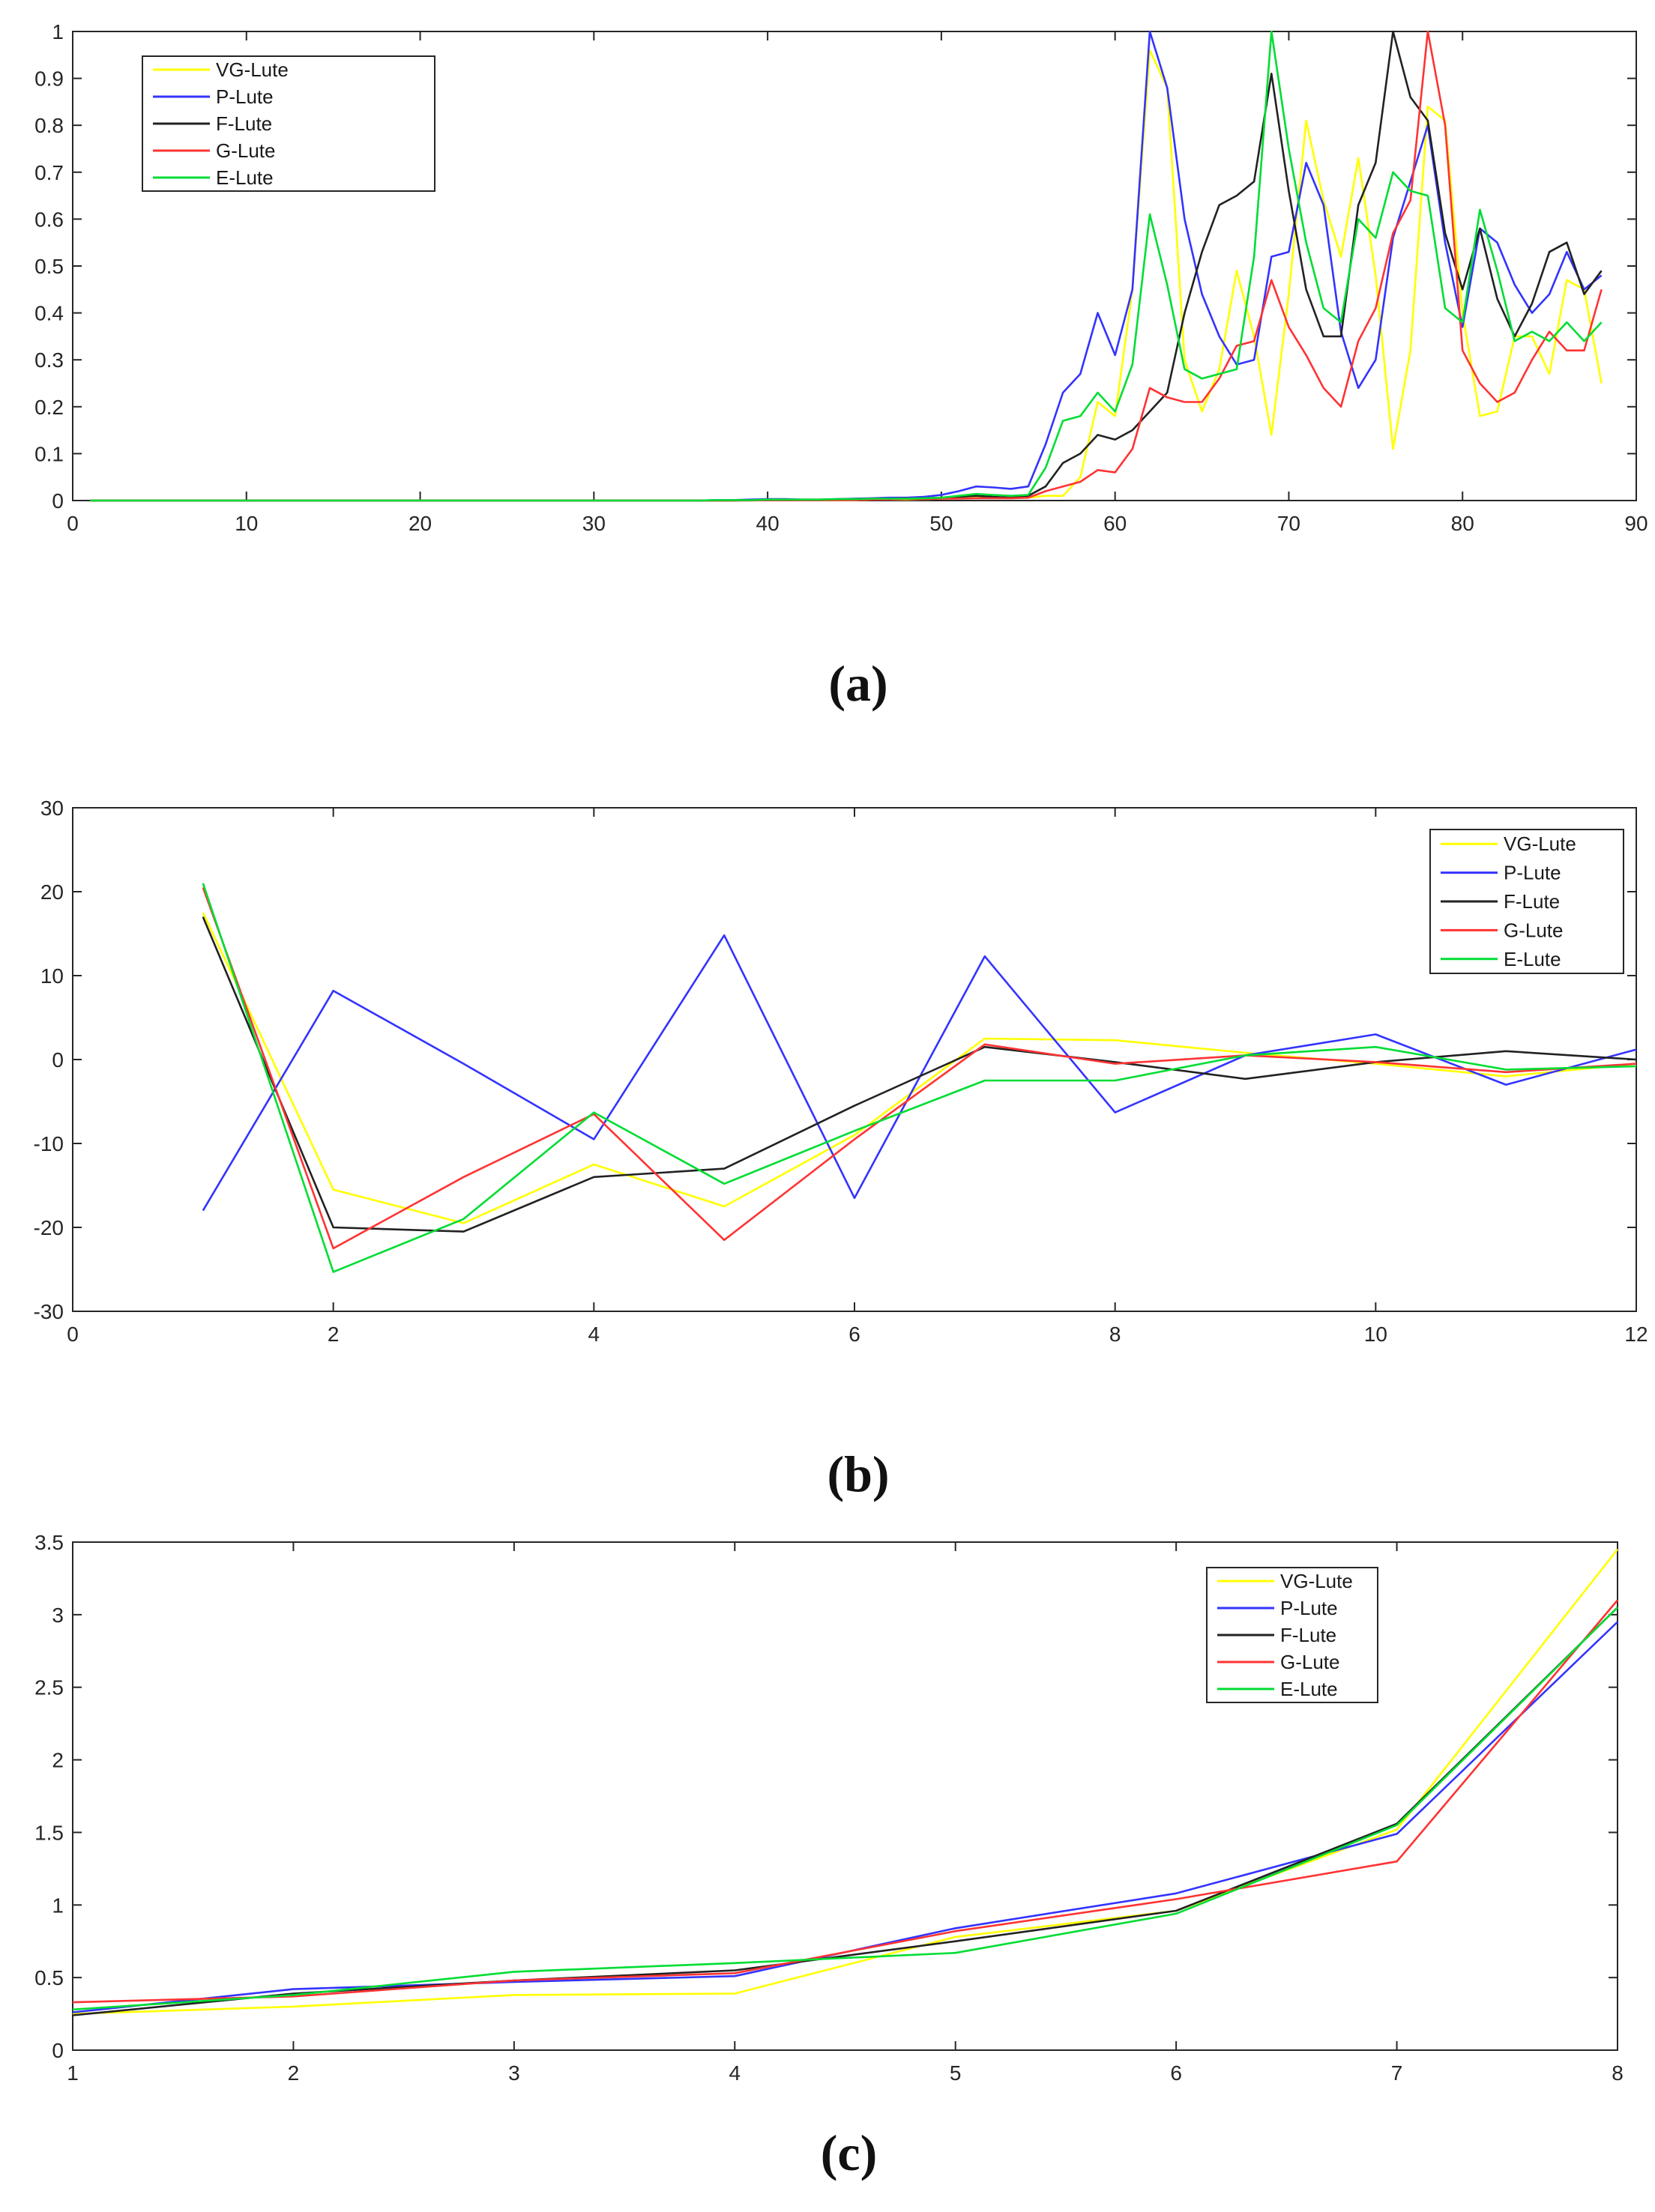  I want to click on y-tick-label: 0.9, so click(49, 79).